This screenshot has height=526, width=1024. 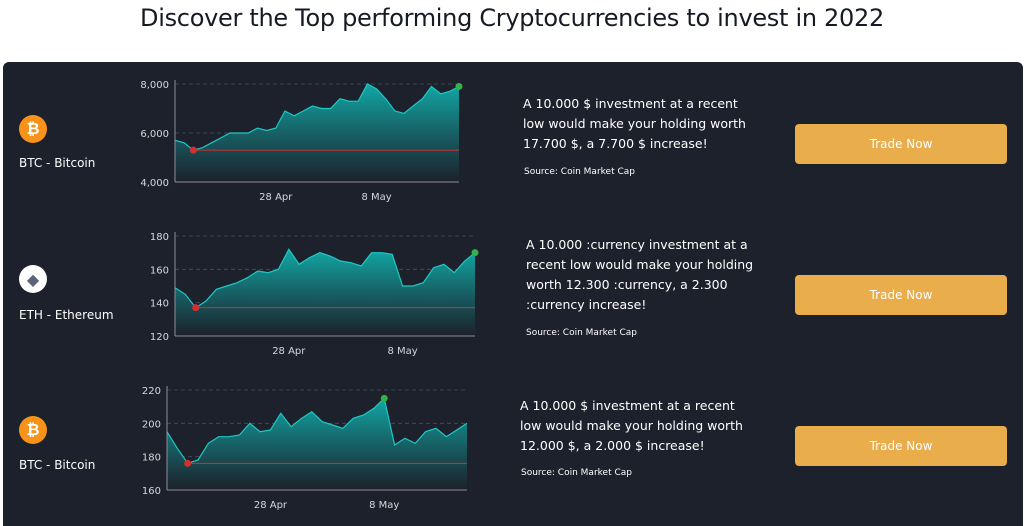 What do you see at coordinates (33, 279) in the screenshot?
I see `ethereum-icon: ◆` at bounding box center [33, 279].